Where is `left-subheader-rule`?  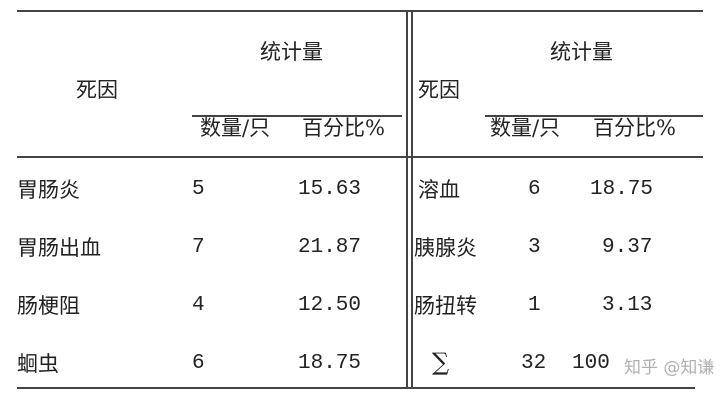 left-subheader-rule is located at coordinates (297, 116).